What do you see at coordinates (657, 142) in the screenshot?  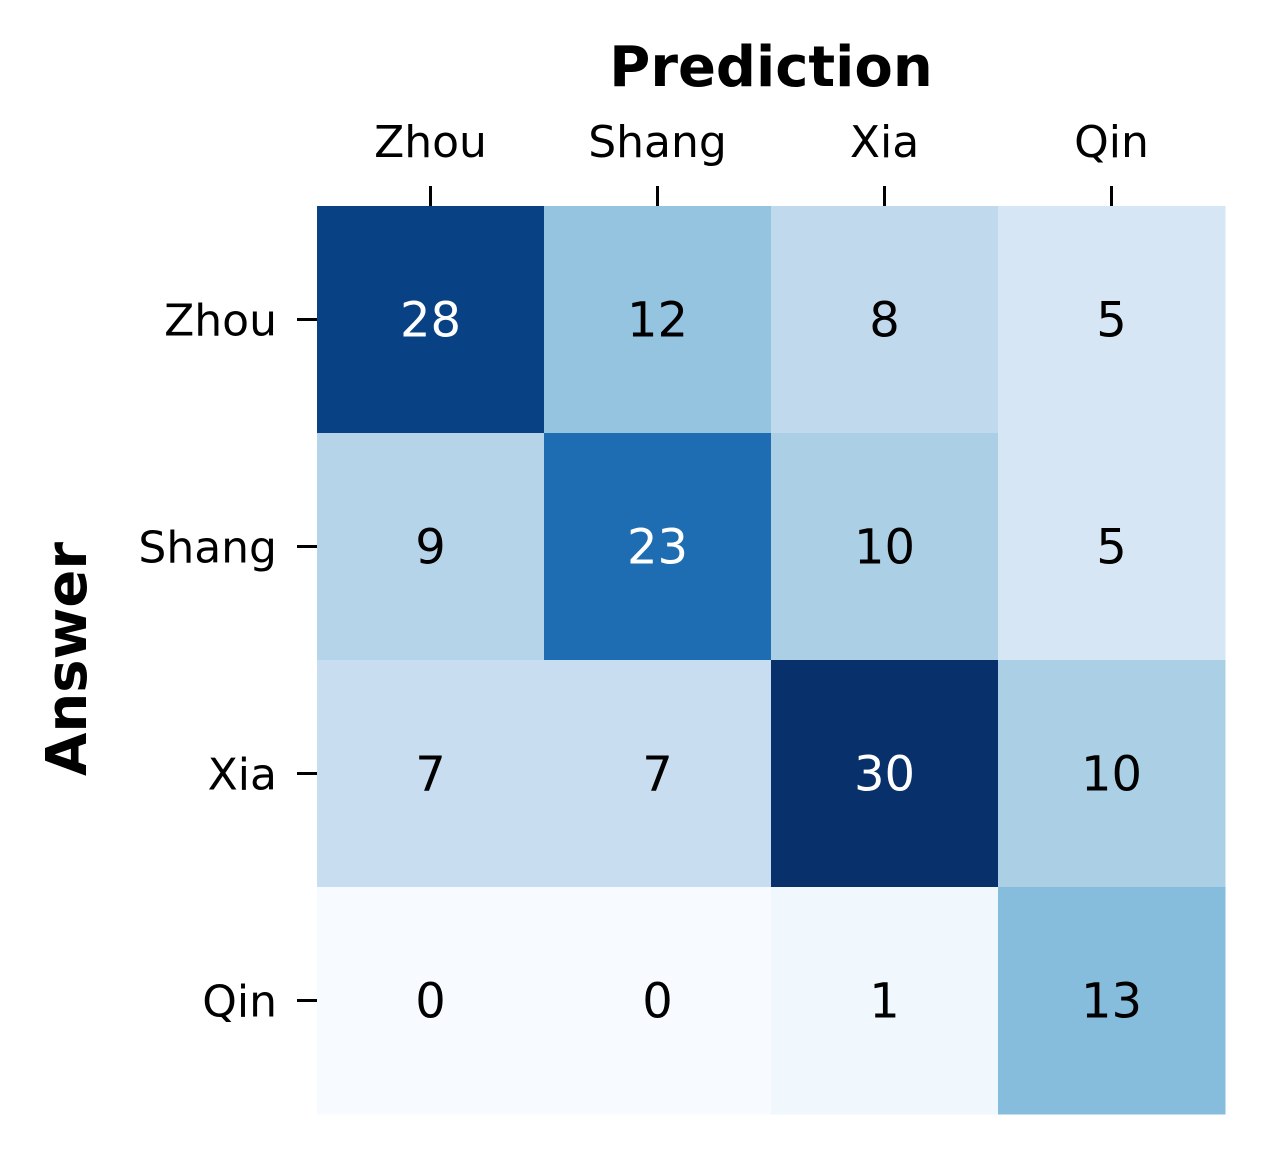 I see `x-tick-label: Shang` at bounding box center [657, 142].